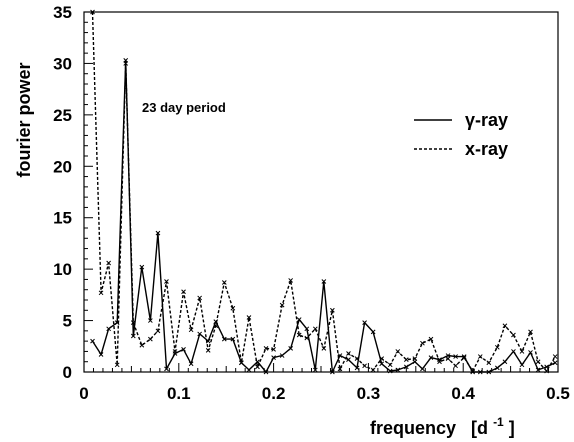 This screenshot has height=442, width=574. What do you see at coordinates (512, 428) in the screenshot?
I see `x-axis-title-close: ]` at bounding box center [512, 428].